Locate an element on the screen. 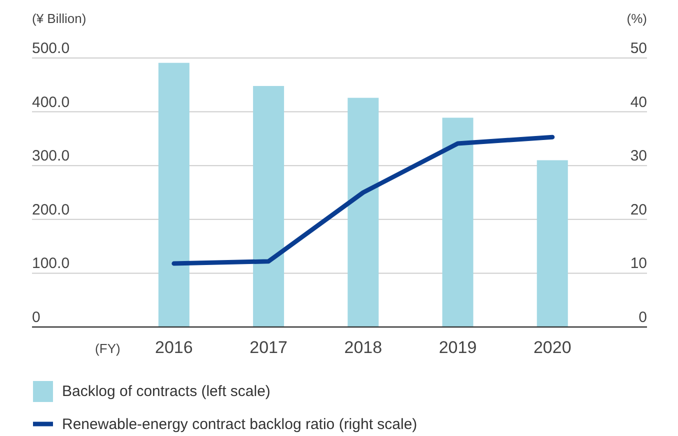 This screenshot has width=678, height=436. x-tick-label: 2018 is located at coordinates (363, 347).